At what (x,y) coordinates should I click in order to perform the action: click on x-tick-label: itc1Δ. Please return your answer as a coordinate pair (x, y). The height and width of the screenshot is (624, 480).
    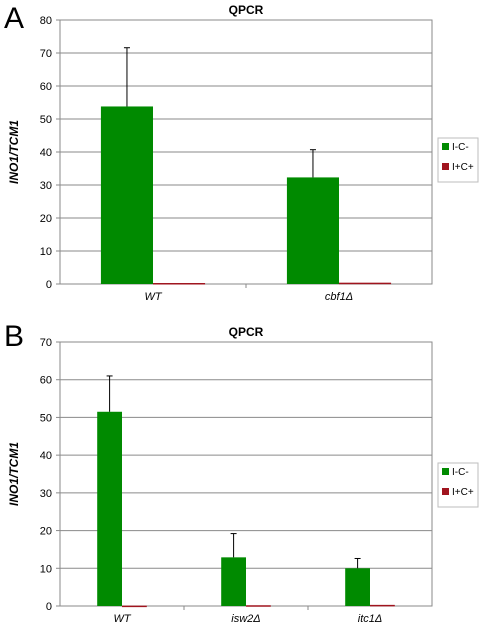
    Looking at the image, I should click on (370, 618).